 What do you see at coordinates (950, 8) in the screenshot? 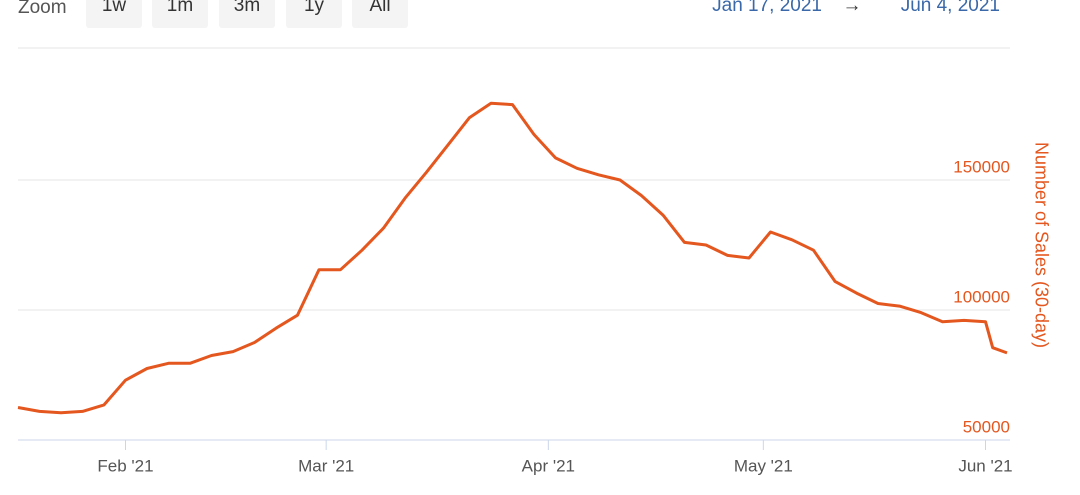
I see `range-to: Jun 4, 2021` at bounding box center [950, 8].